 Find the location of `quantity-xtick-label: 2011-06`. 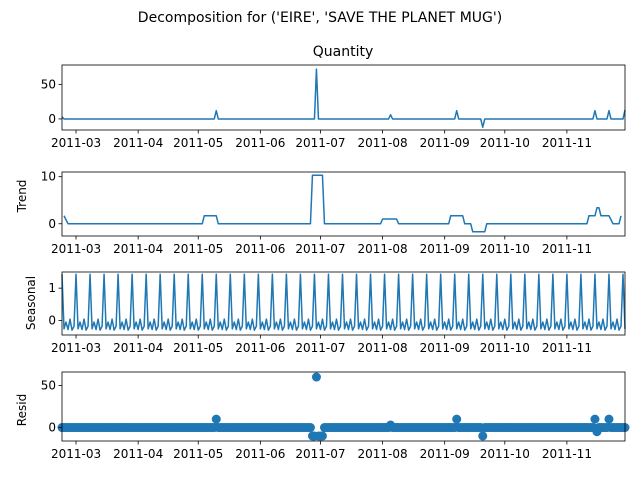

quantity-xtick-label: 2011-06 is located at coordinates (260, 143).